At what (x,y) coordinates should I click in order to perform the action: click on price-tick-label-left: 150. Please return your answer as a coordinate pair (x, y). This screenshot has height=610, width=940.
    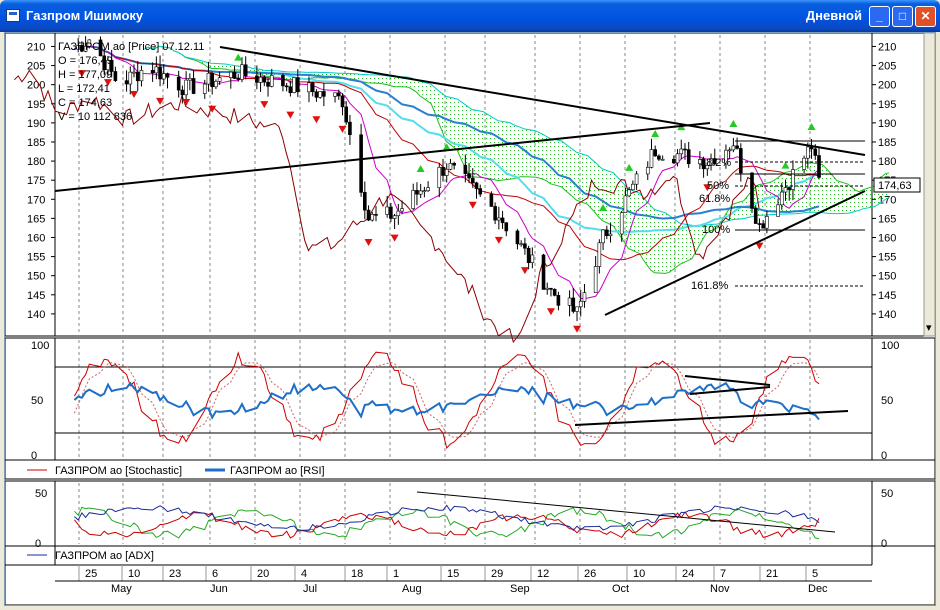
    Looking at the image, I should click on (36, 277).